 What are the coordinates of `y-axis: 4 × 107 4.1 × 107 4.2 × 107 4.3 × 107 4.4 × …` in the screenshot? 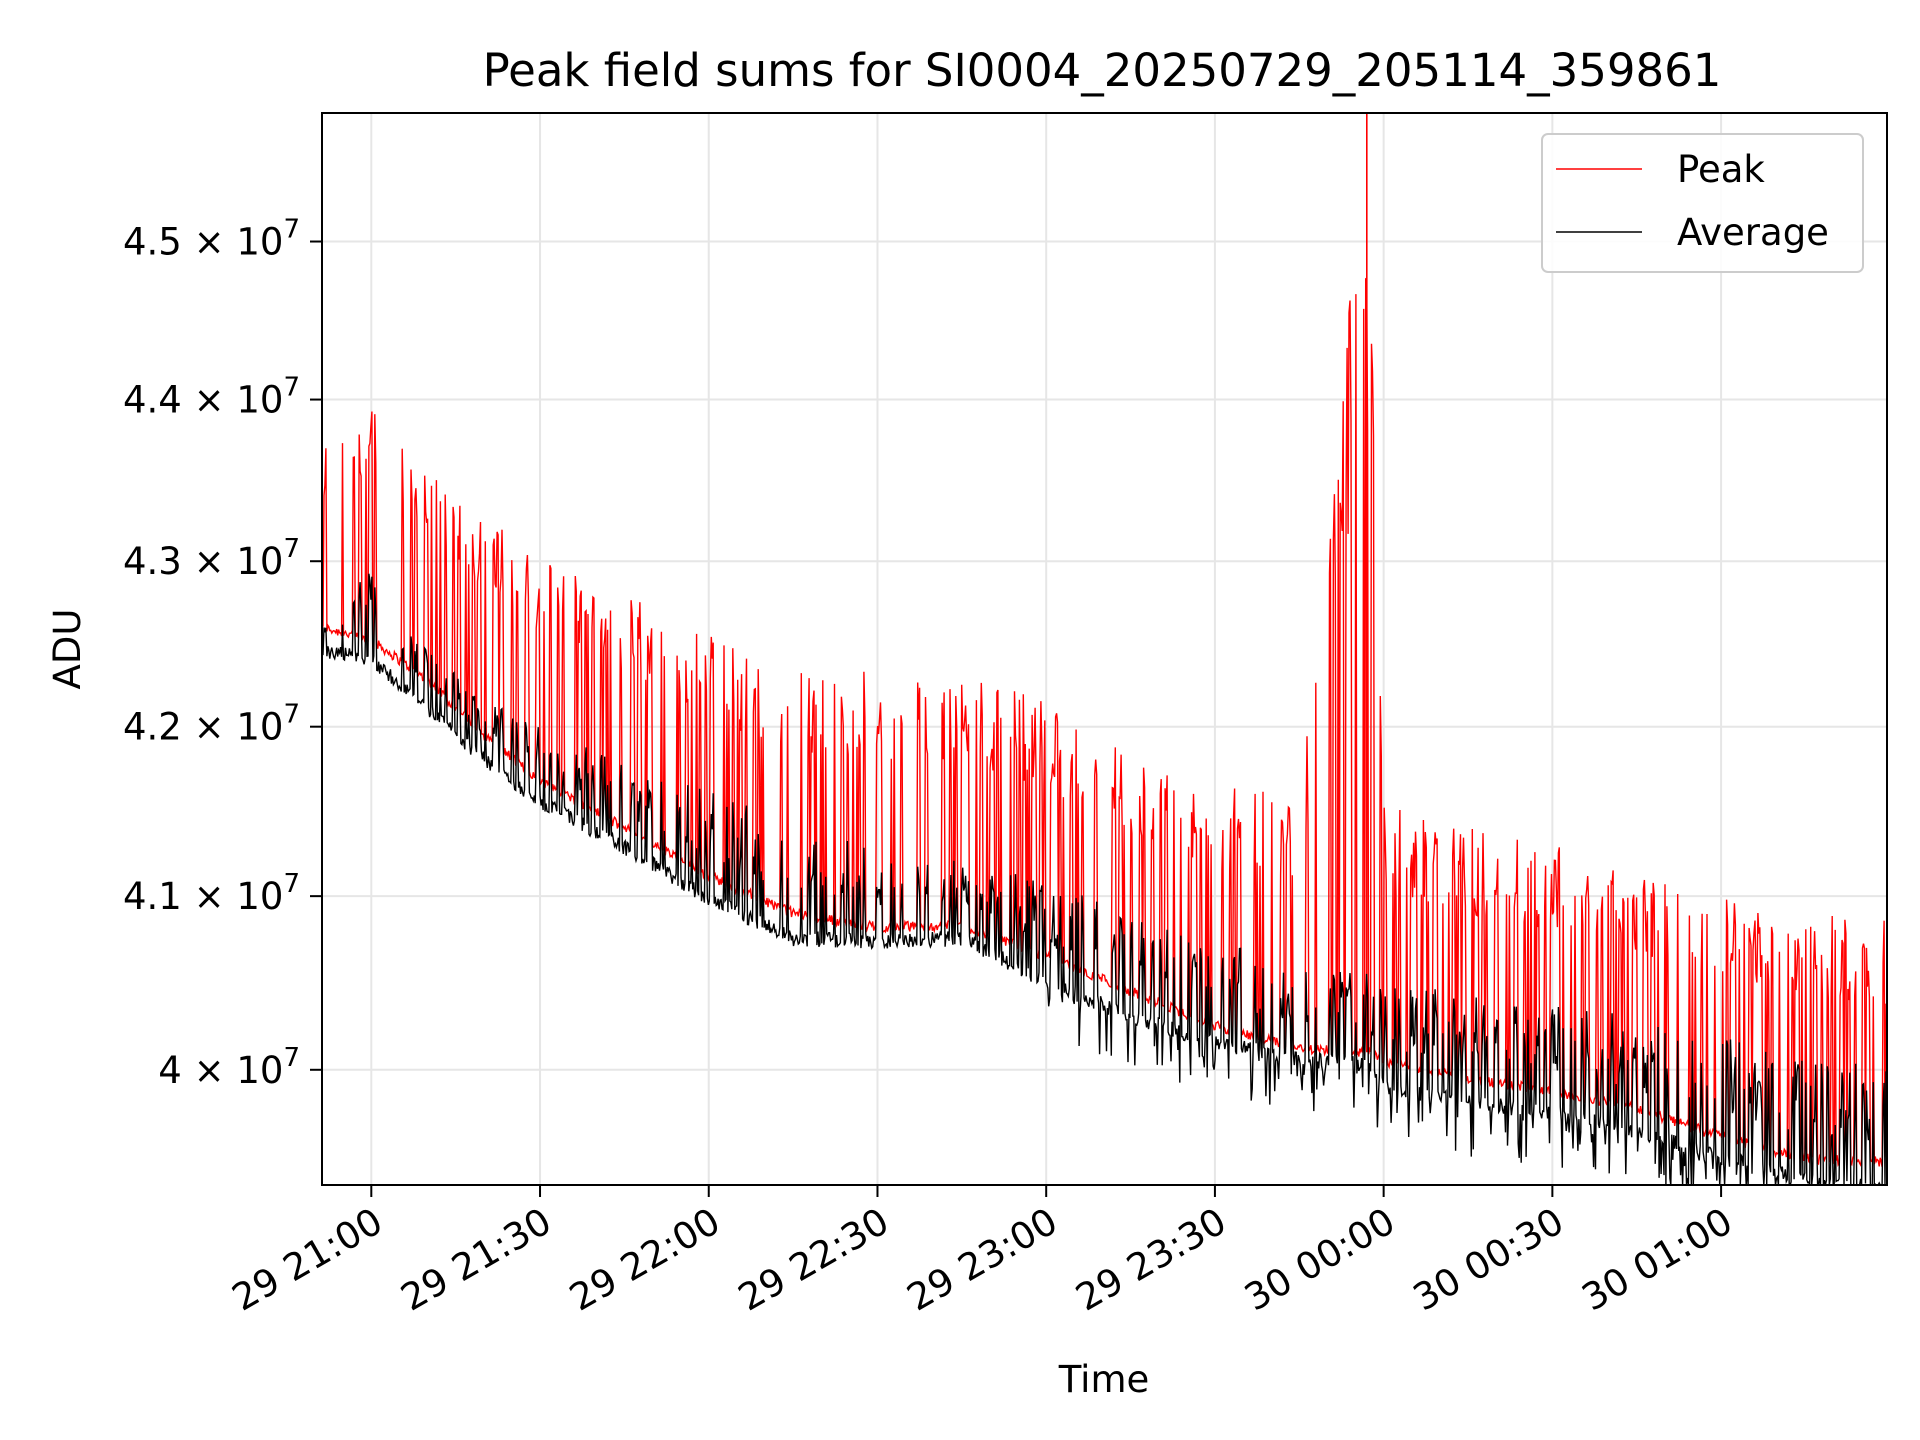 It's located at (222, 653).